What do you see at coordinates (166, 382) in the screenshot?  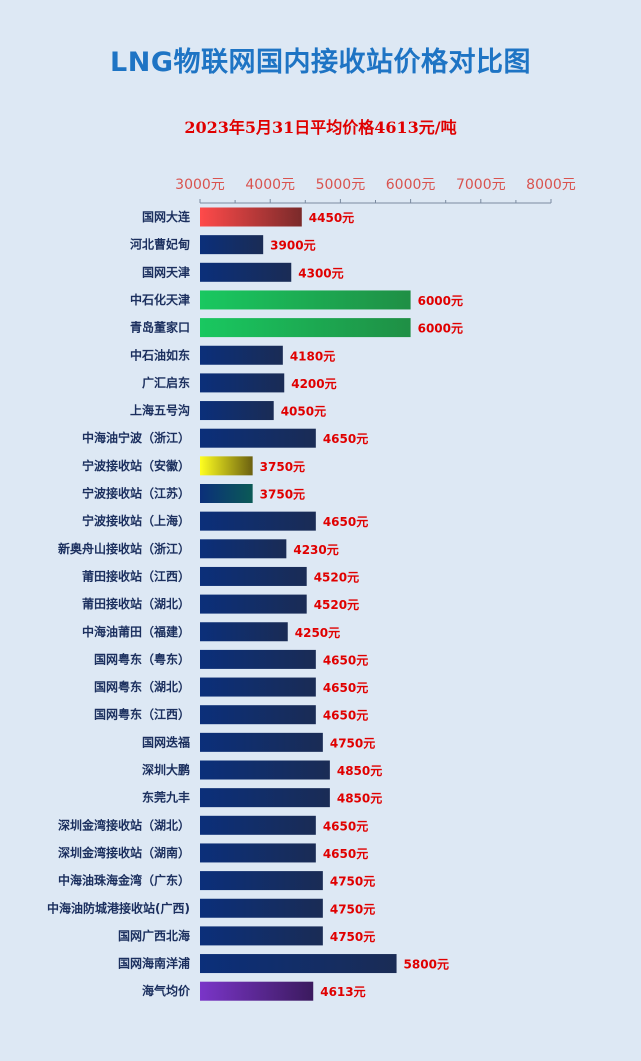 I see `category-label: 广汇启东` at bounding box center [166, 382].